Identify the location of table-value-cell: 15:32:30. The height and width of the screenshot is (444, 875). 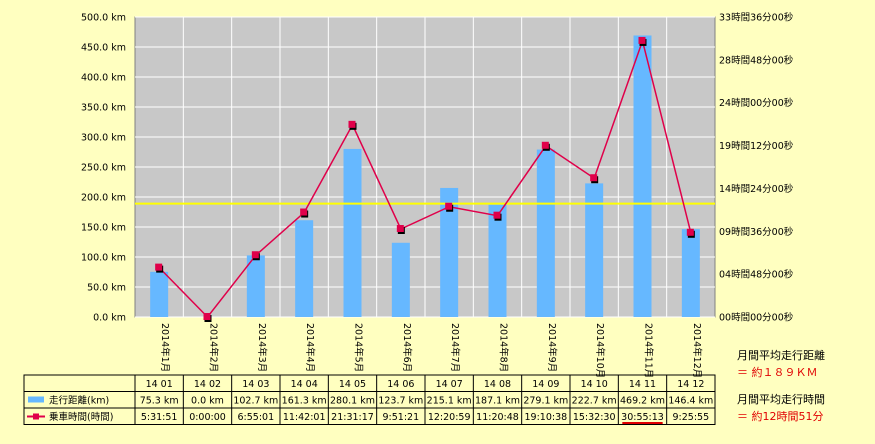
(594, 417).